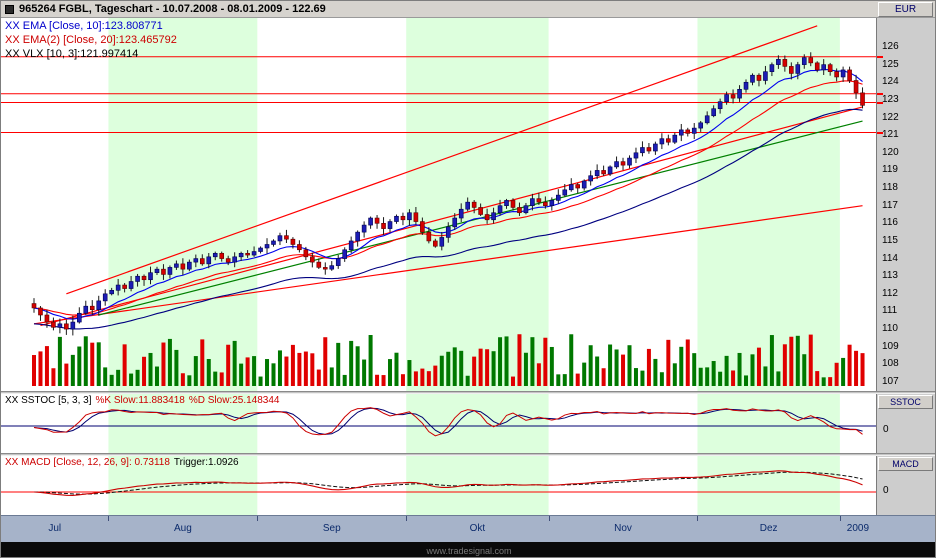  What do you see at coordinates (890, 64) in the screenshot?
I see `price-tick-label: 125` at bounding box center [890, 64].